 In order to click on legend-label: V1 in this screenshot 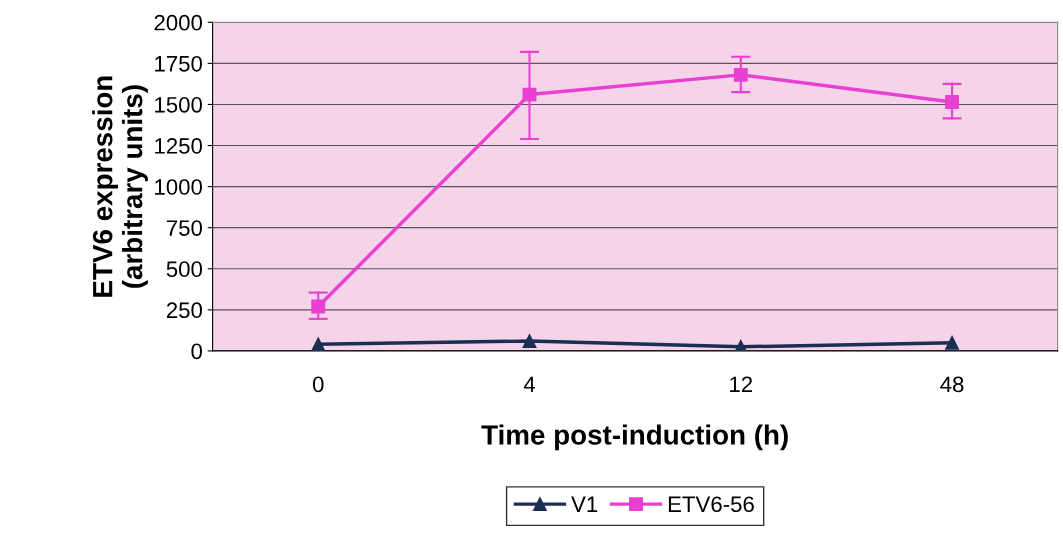, I will do `click(584, 504)`.